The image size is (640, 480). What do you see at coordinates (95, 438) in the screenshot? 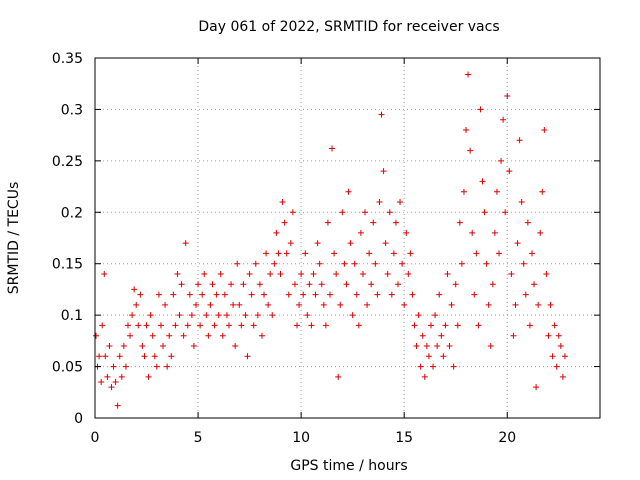
I see `x-tick-label: 0` at bounding box center [95, 438].